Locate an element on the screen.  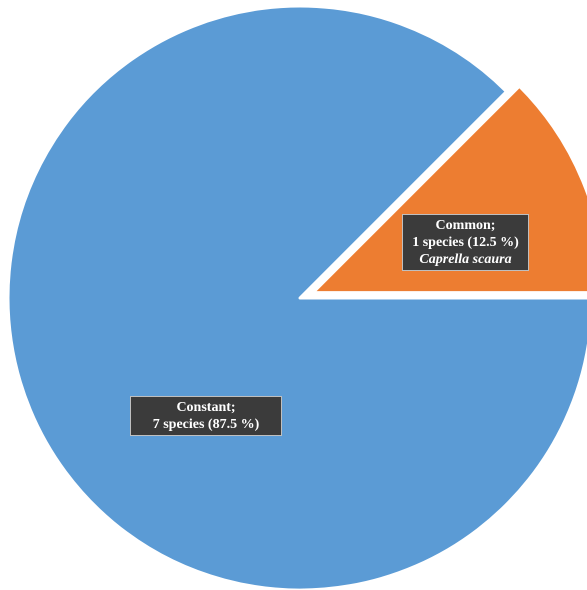
data-label-common-line-1: Common; is located at coordinates (465, 225).